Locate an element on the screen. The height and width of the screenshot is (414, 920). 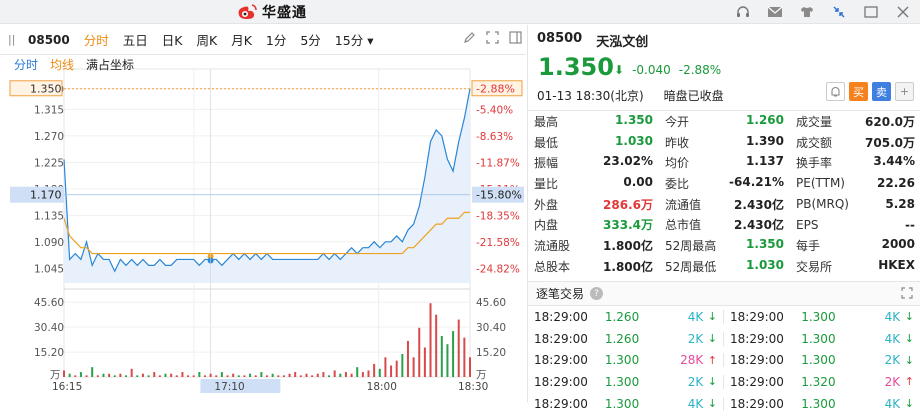
stat-value: 2000 is located at coordinates (898, 243).